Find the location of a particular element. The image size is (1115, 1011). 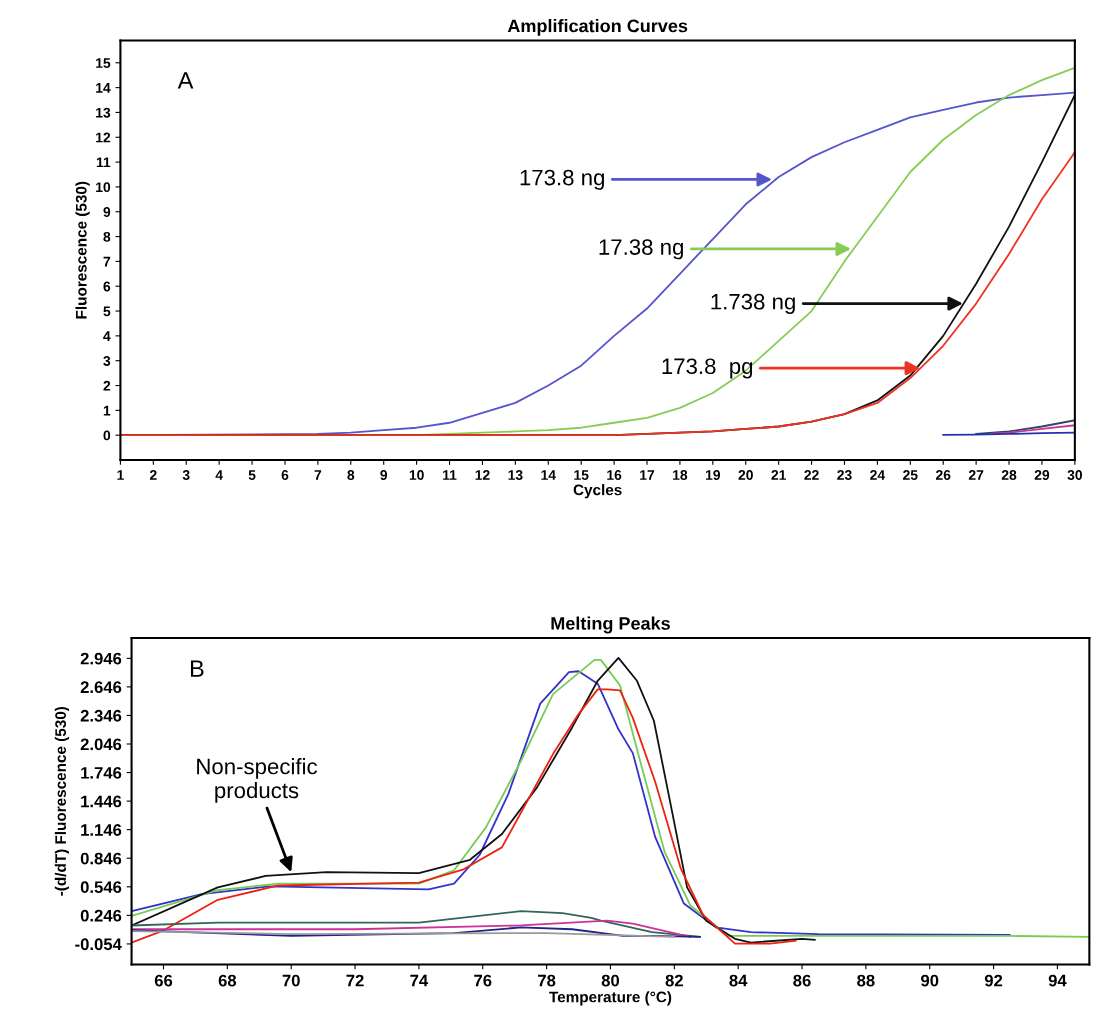

x-tick-label: 8 is located at coordinates (351, 475).